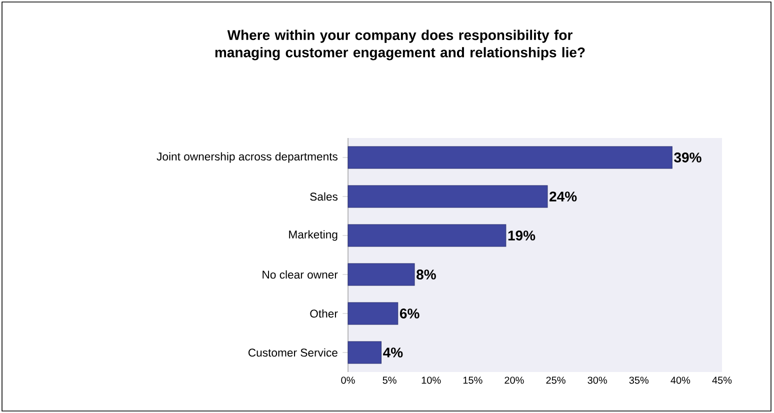 The image size is (774, 413). Describe the element at coordinates (597, 380) in the screenshot. I see `x-tick-label: 30%` at that location.